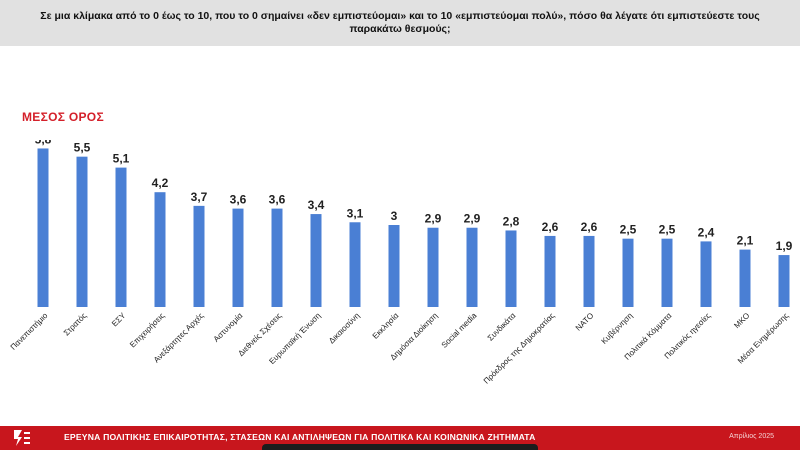 Image resolution: width=800 pixels, height=450 pixels. I want to click on value-label: 2,1, so click(745, 241).